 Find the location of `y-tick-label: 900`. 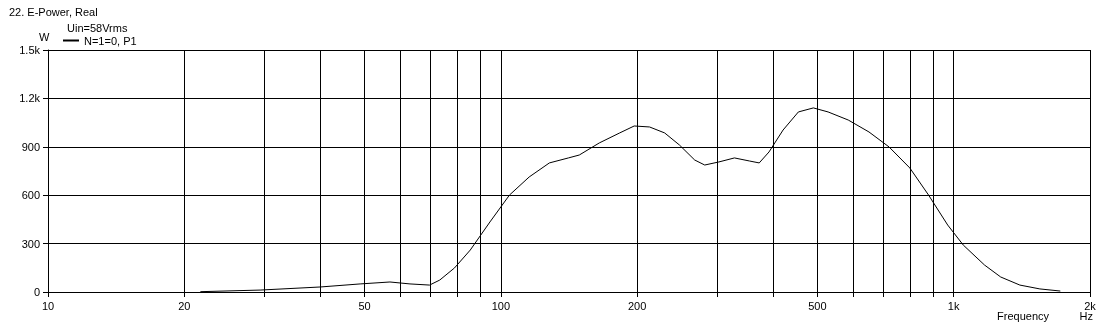

y-tick-label: 900 is located at coordinates (30, 146).